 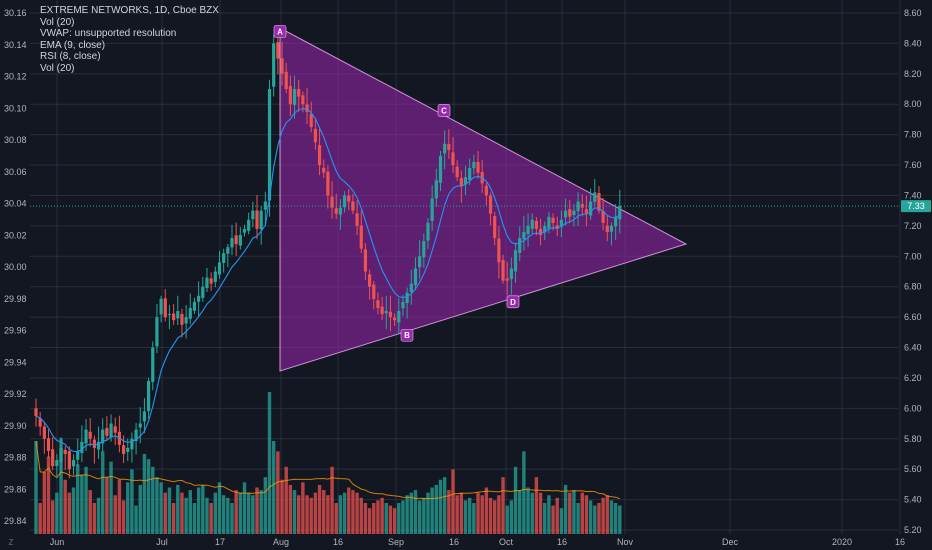 I want to click on zoom-icon: Z, so click(x=11, y=542).